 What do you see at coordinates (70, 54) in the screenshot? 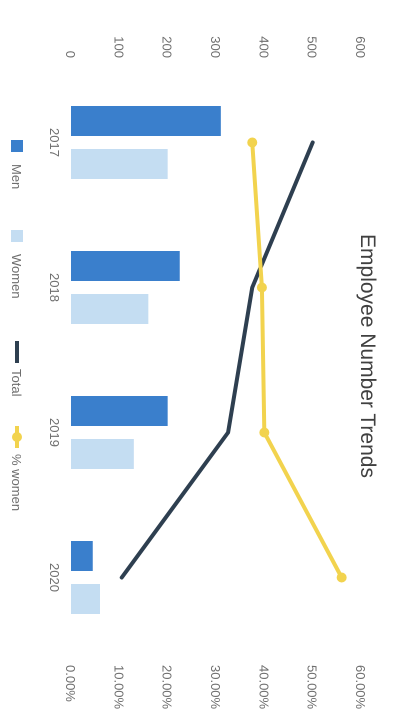
I see `primary-tick-label: 0` at bounding box center [70, 54].